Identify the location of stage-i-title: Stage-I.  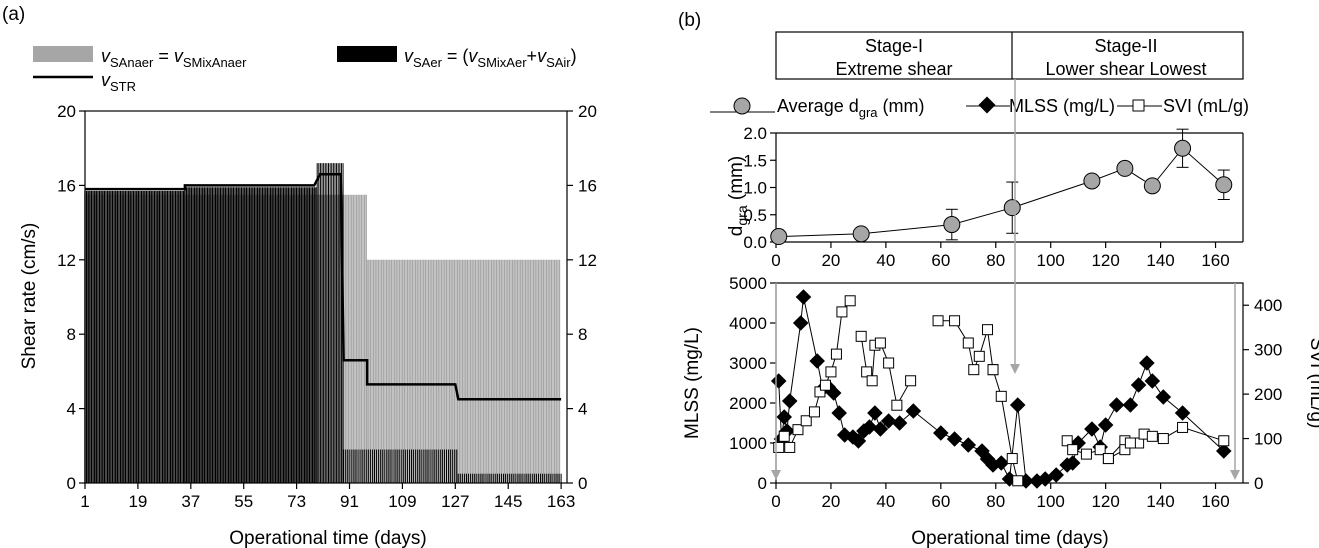
(894, 46).